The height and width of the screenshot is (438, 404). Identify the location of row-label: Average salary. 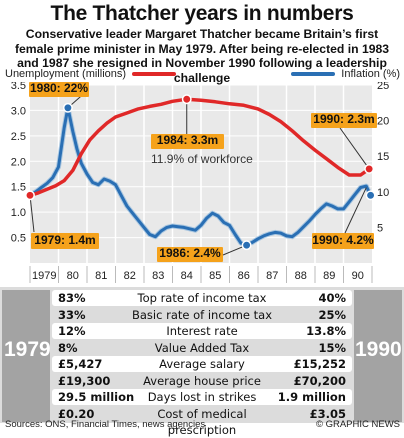
(202, 364).